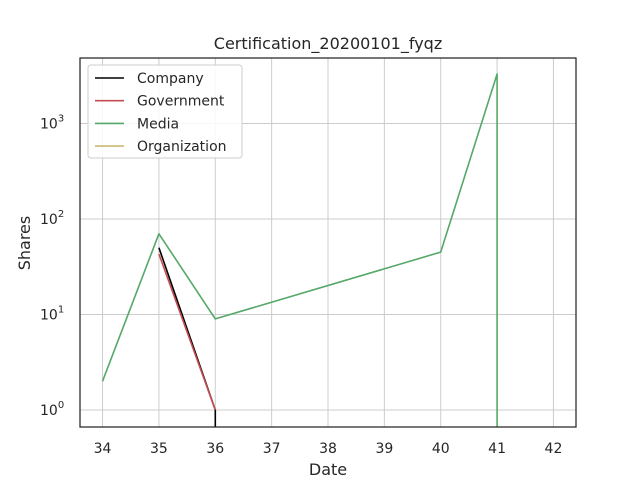  I want to click on legend-label-organization: Organization, so click(182, 147).